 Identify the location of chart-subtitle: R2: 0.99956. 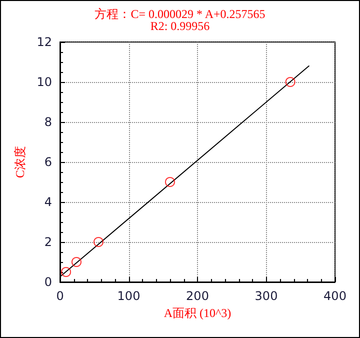
(180, 26).